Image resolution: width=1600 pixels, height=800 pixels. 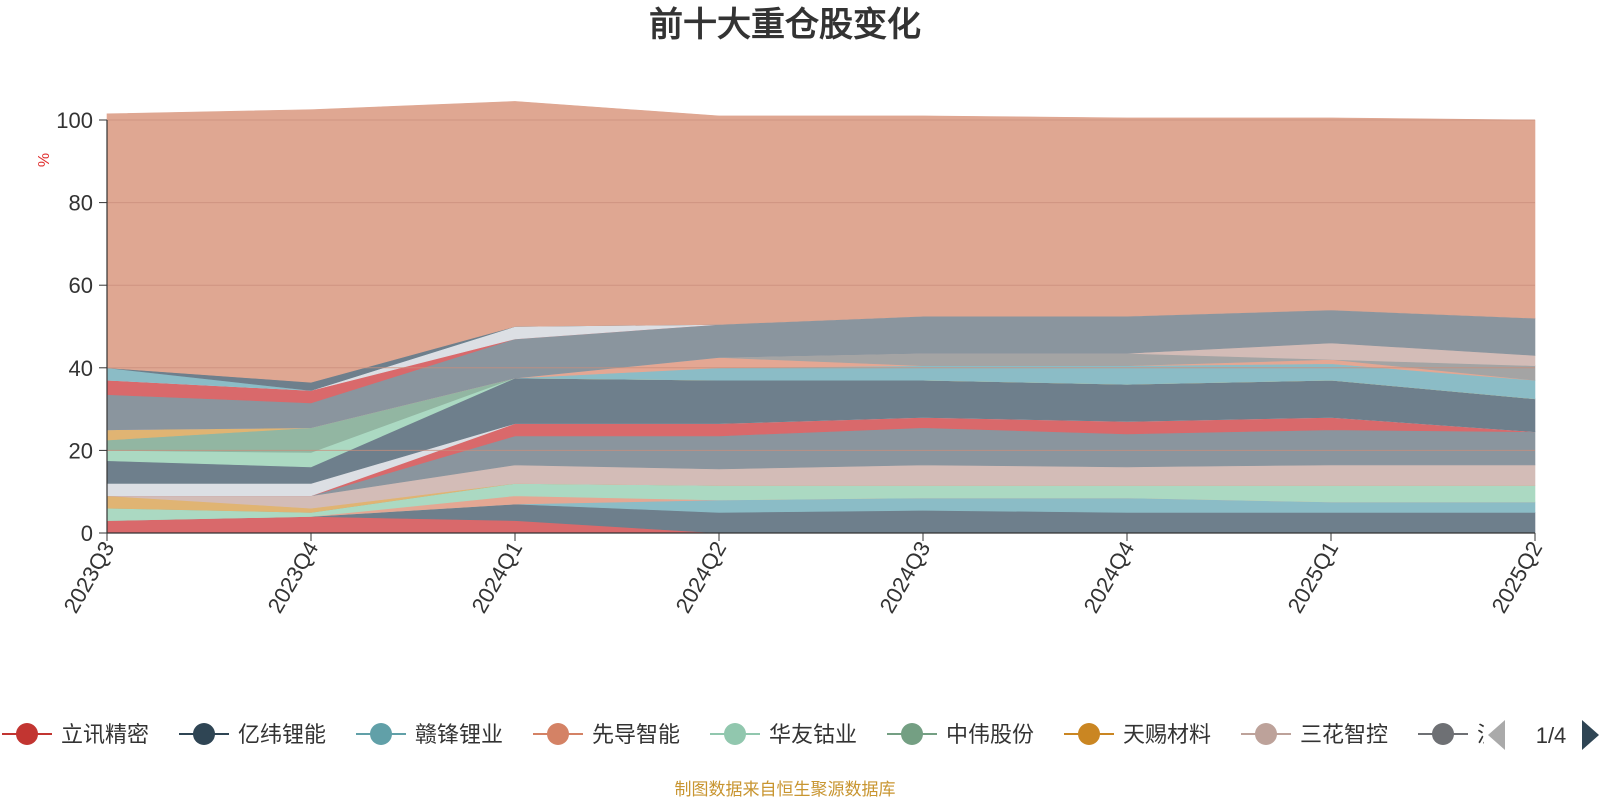 I want to click on x-tick-label: 2024Q4, so click(x=1109, y=577).